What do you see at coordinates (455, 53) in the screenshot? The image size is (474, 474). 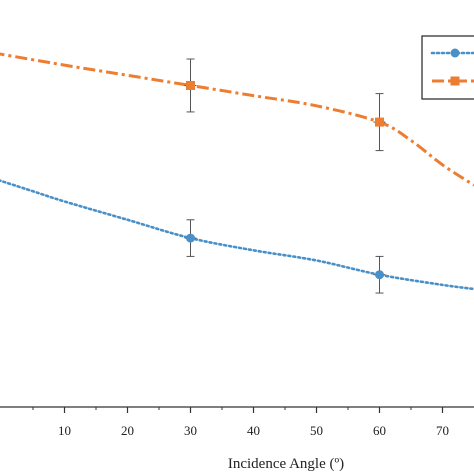 I see `legend-marker-circle` at bounding box center [455, 53].